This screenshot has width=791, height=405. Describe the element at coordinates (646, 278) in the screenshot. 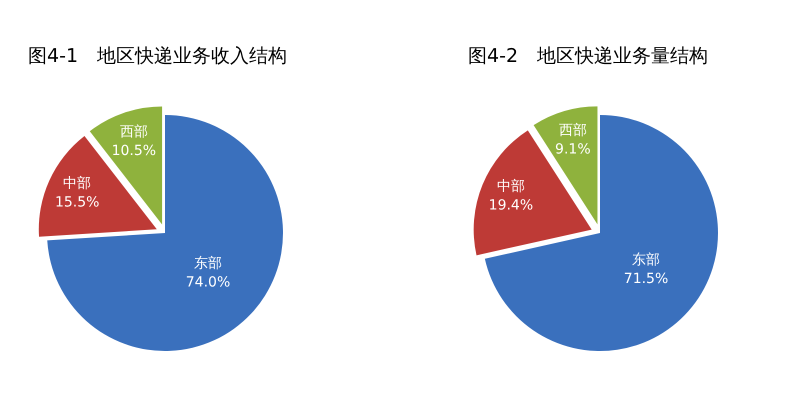

I see `data-label: 71.5%` at that location.